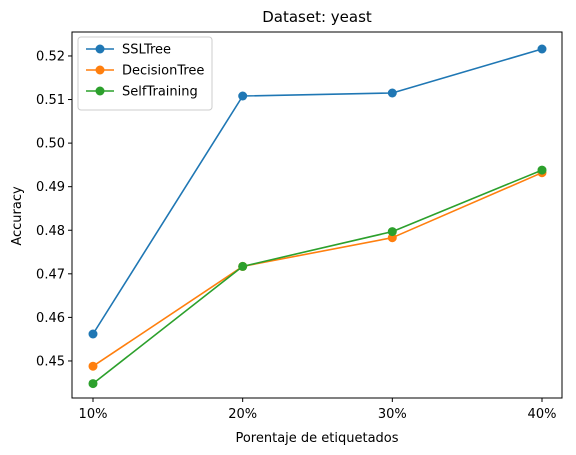 The image size is (576, 455). Describe the element at coordinates (50, 318) in the screenshot. I see `y-tick-label: 0.46` at that location.